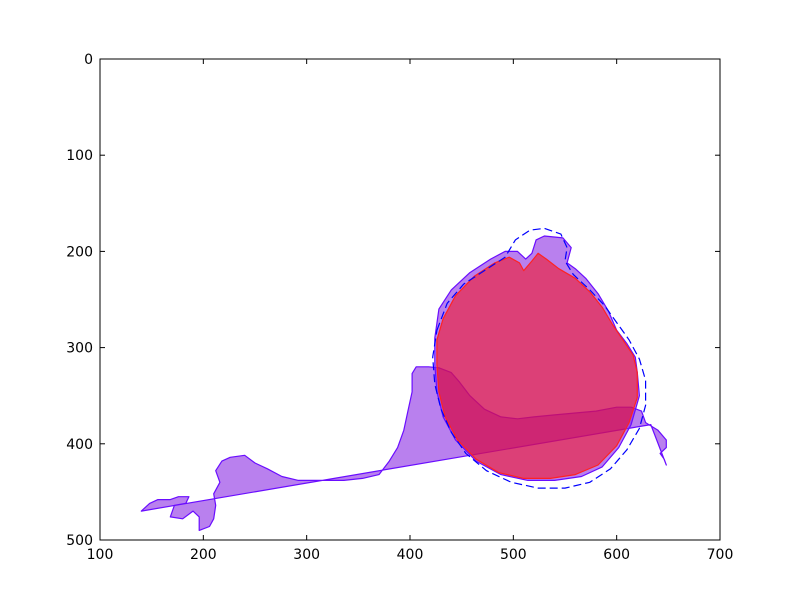 The image size is (800, 600). What do you see at coordinates (306, 555) in the screenshot?
I see `x-tick-label: 300` at bounding box center [306, 555].